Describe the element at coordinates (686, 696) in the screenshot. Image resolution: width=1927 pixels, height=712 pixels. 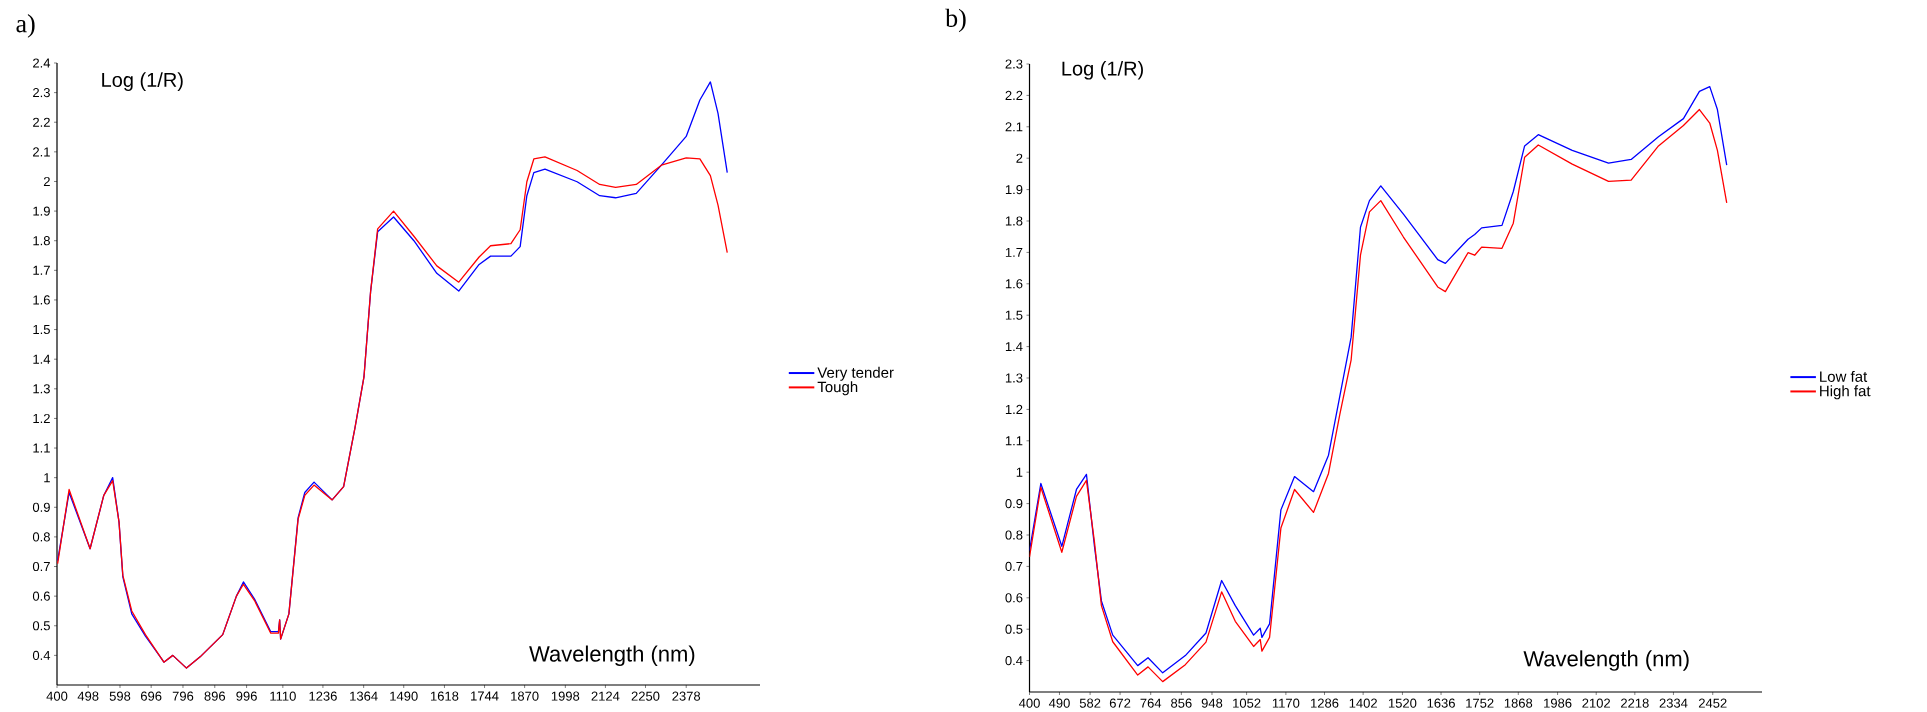
I see `x-tick-label: 2378` at that location.